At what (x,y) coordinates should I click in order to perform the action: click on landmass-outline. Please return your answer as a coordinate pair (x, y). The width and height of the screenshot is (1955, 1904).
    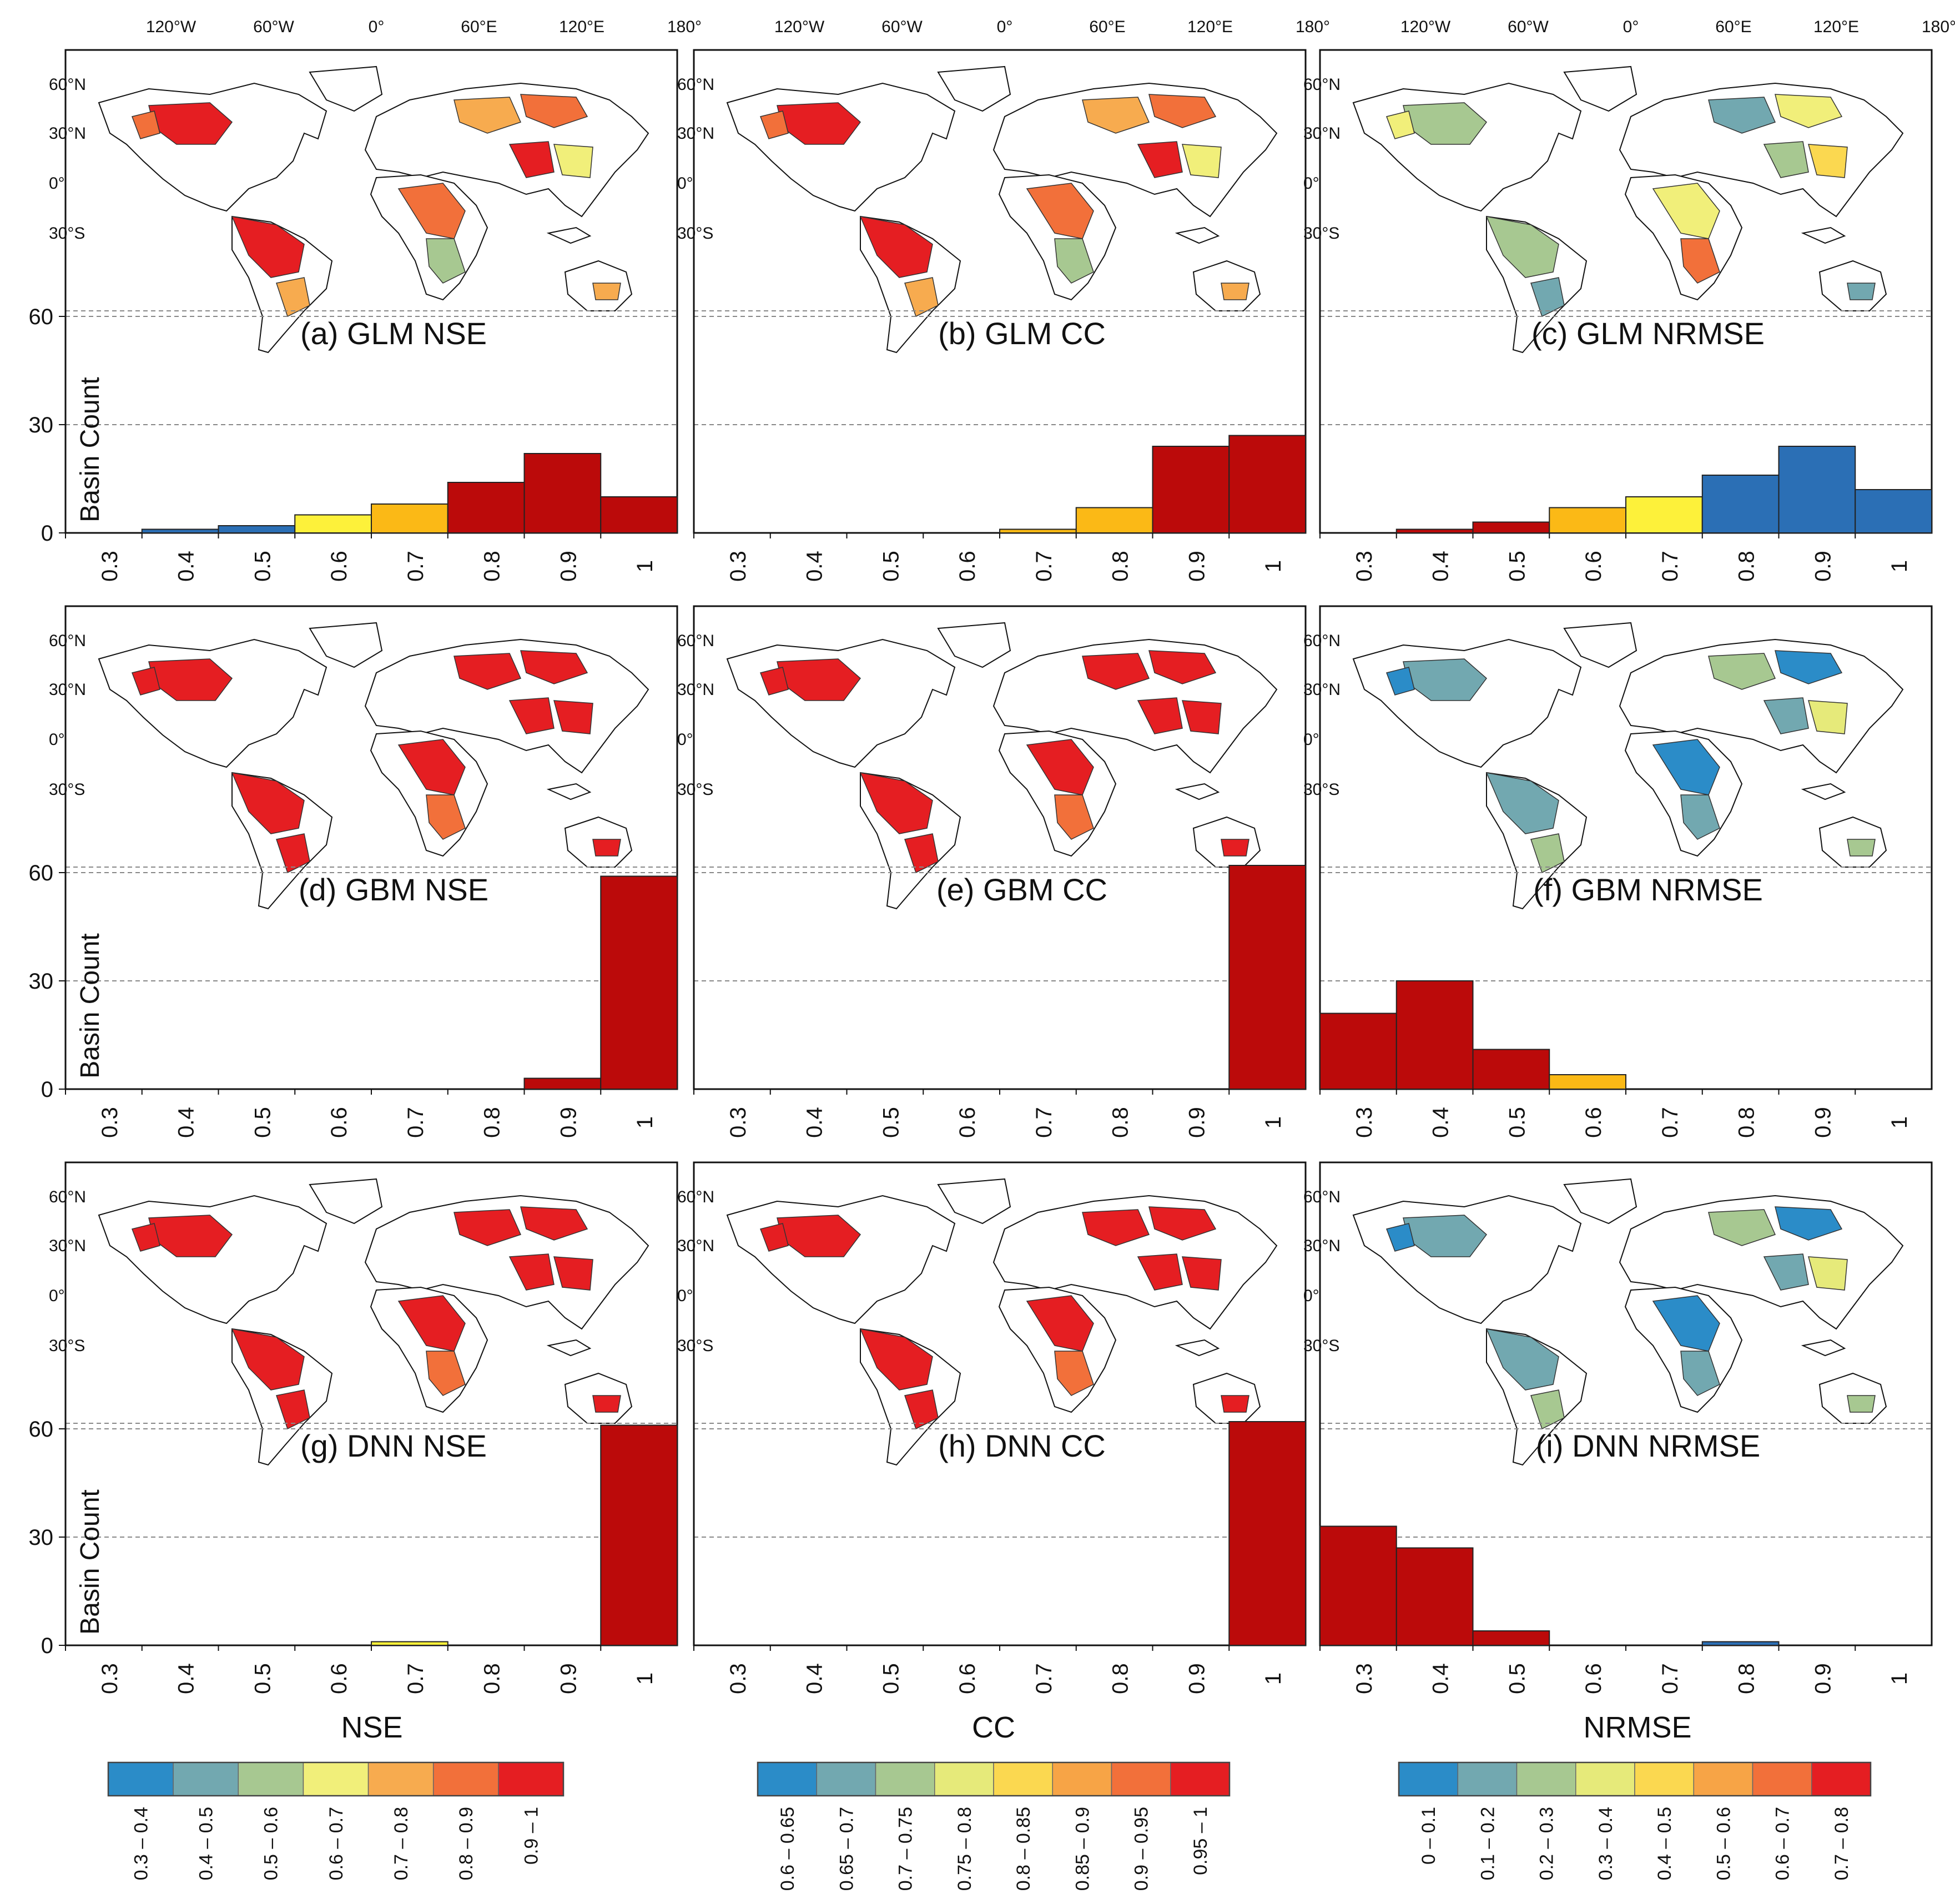
    Looking at the image, I should click on (346, 645).